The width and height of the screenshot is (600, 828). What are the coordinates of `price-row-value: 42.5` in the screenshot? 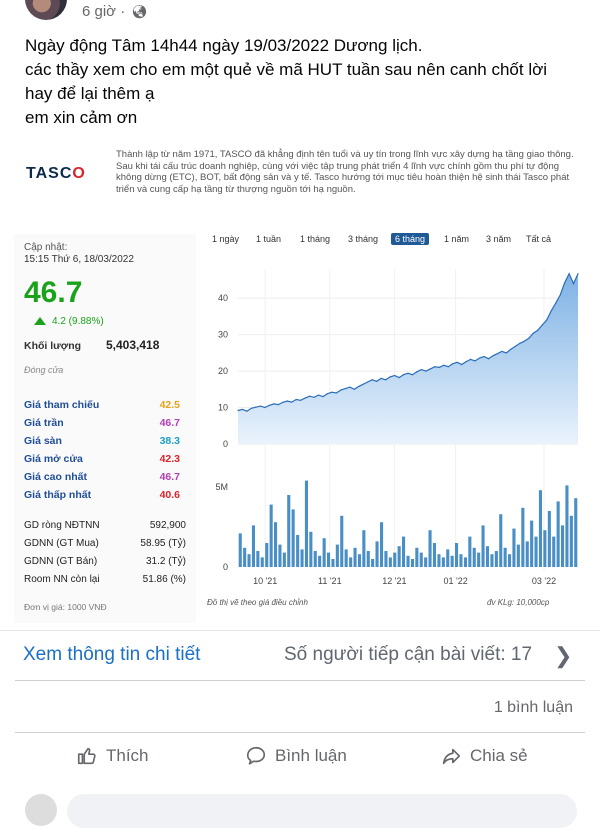 It's located at (169, 405).